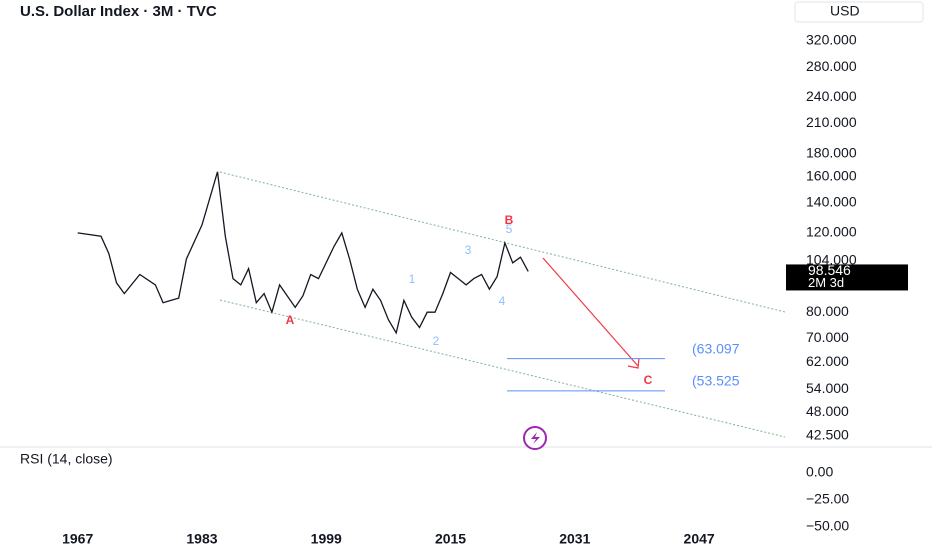 Image resolution: width=932 pixels, height=550 pixels. What do you see at coordinates (201, 539) in the screenshot?
I see `x-tick-label: 1983` at bounding box center [201, 539].